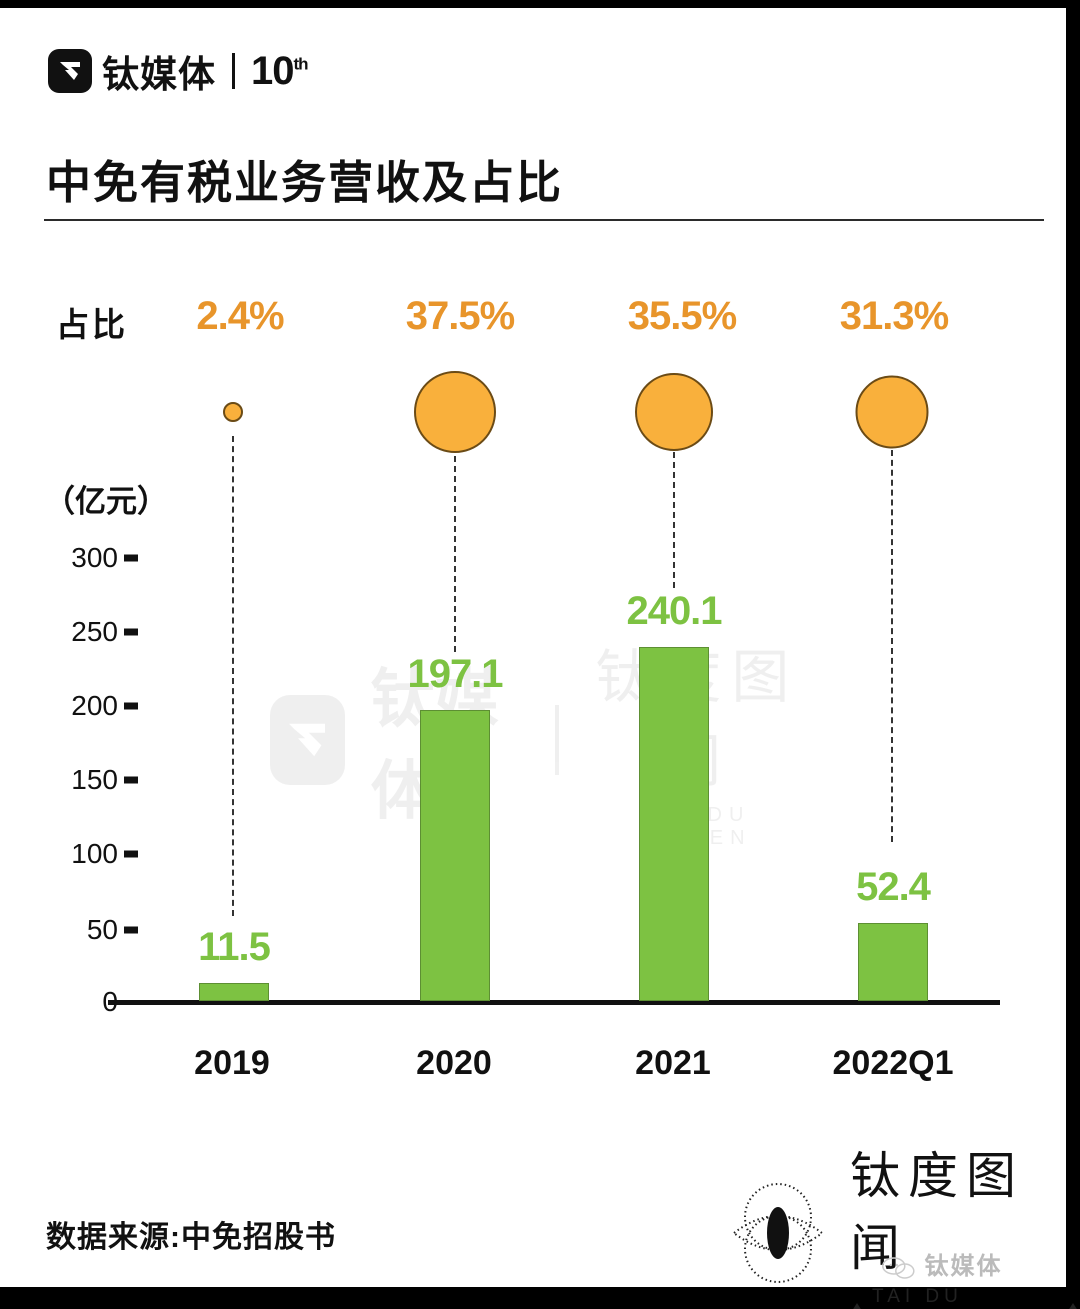 Image resolution: width=1080 pixels, height=1309 pixels. Describe the element at coordinates (963, 1266) in the screenshot. I see `wechat-watermark-text: 钛媒体` at that location.